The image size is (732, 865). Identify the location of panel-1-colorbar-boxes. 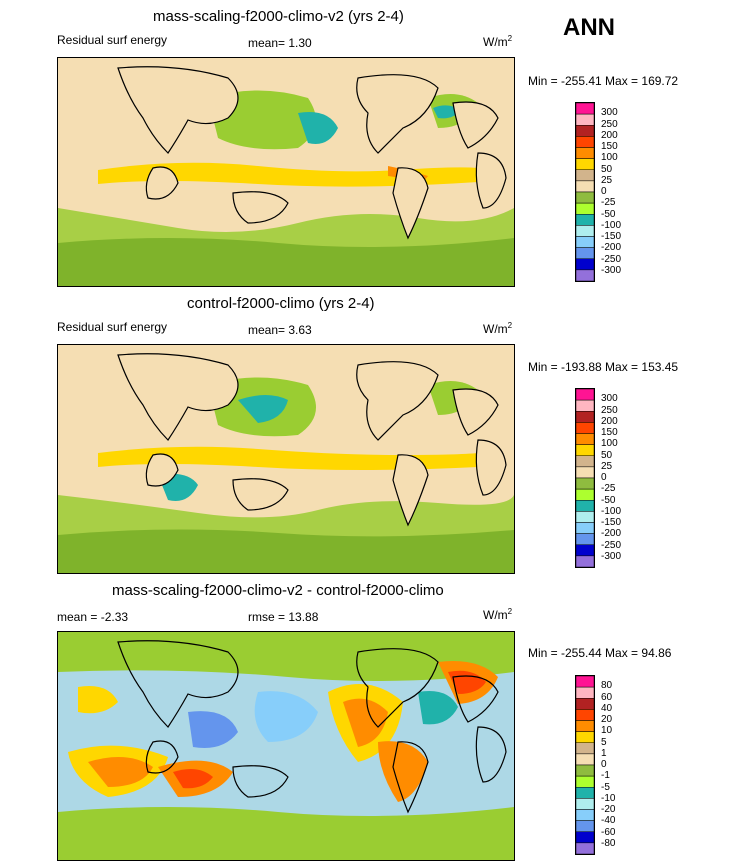
(585, 192).